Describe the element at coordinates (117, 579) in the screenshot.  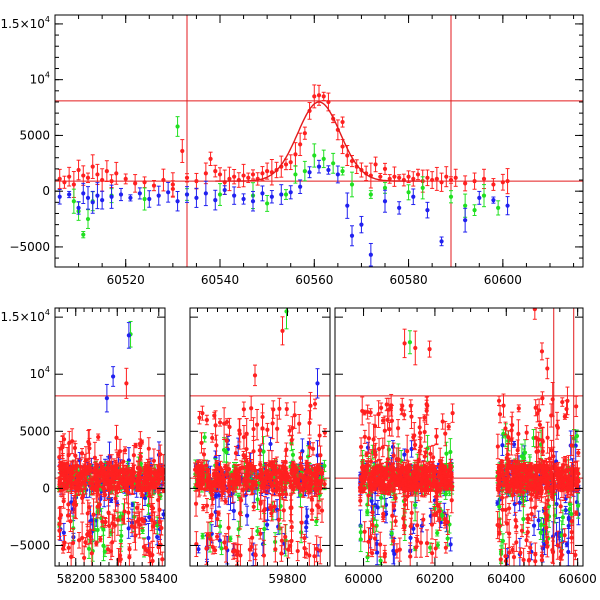
I see `x-tick-label: 58300` at that location.